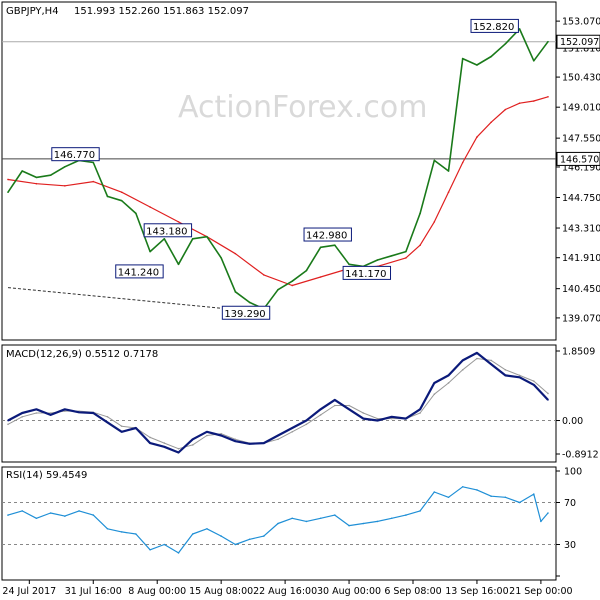  What do you see at coordinates (578, 352) in the screenshot?
I see `macd-ytick-label: 1.8509` at bounding box center [578, 352].